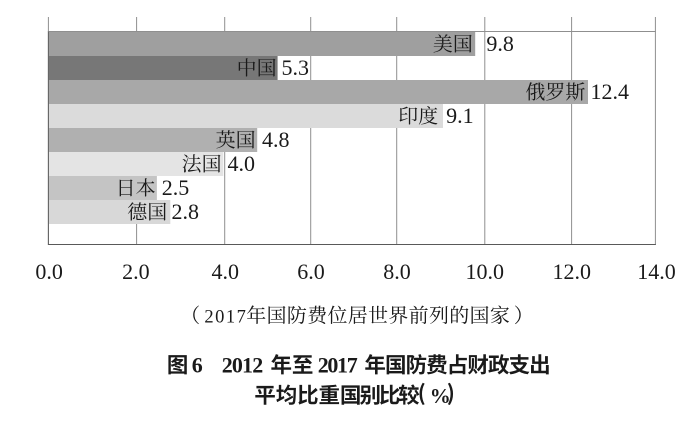 This screenshot has height=431, width=700. Describe the element at coordinates (397, 271) in the screenshot. I see `svg-text: 8.0` at that location.